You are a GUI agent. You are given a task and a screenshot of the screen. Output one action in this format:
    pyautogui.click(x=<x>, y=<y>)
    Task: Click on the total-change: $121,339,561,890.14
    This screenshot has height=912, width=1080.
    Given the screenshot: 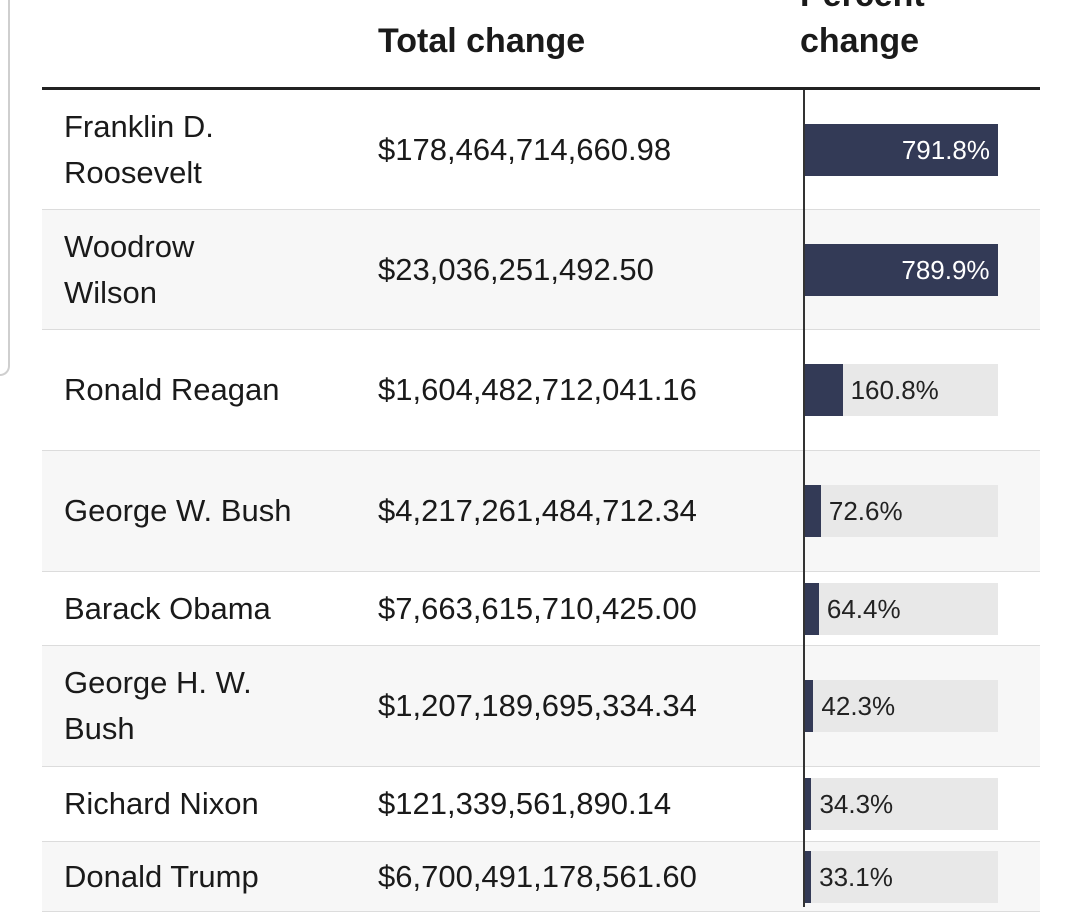 What is the action you would take?
    pyautogui.click(x=525, y=803)
    